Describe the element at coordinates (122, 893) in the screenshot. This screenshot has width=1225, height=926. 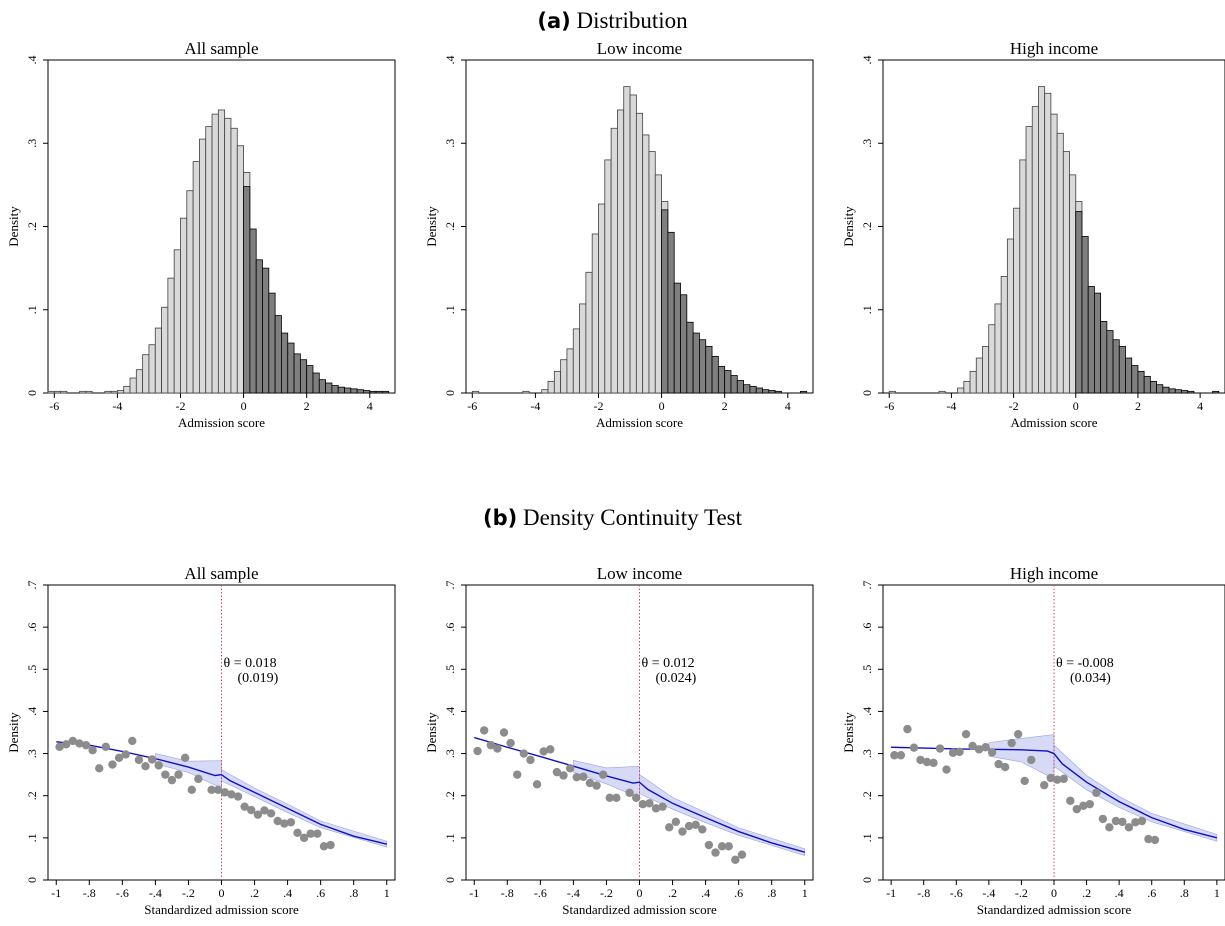
I see `chart-4-xtick-label: -.6` at that location.